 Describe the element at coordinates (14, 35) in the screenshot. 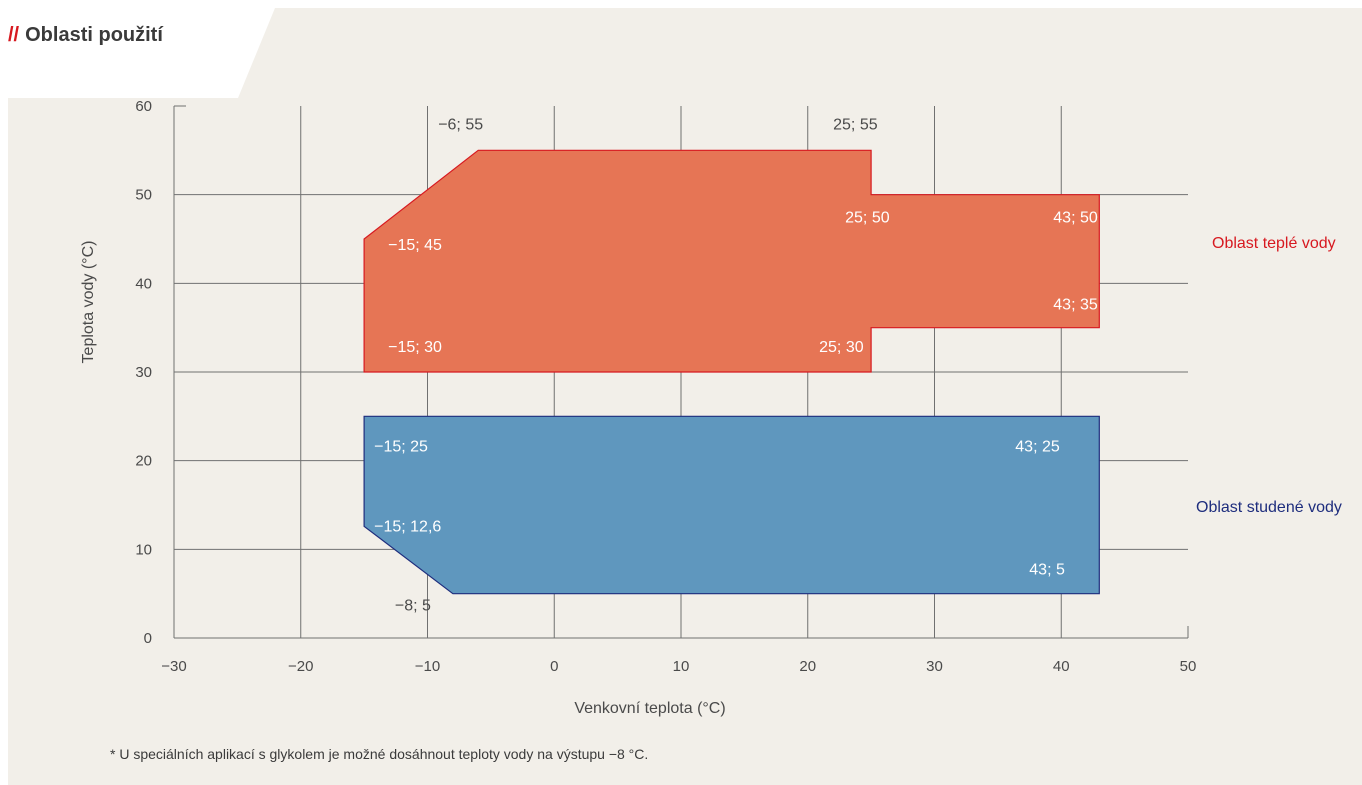

I see `header-slashes: //` at that location.